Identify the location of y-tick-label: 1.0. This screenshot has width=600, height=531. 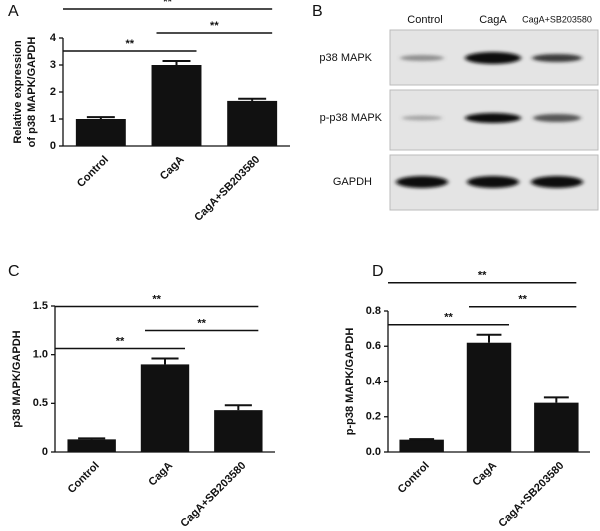
(40, 355).